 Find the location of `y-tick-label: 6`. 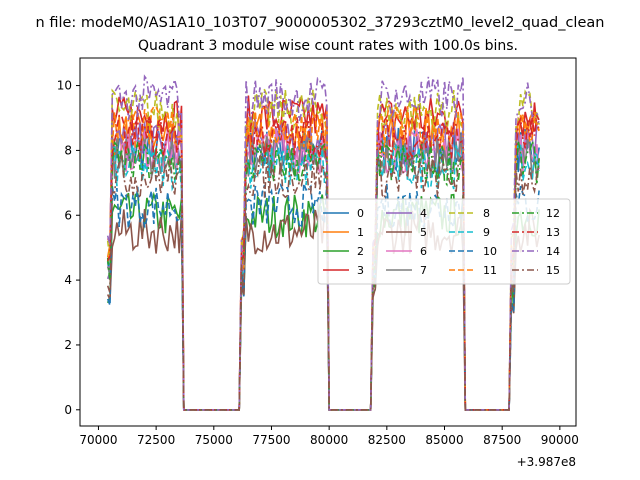

y-tick-label: 6 is located at coordinates (68, 215).